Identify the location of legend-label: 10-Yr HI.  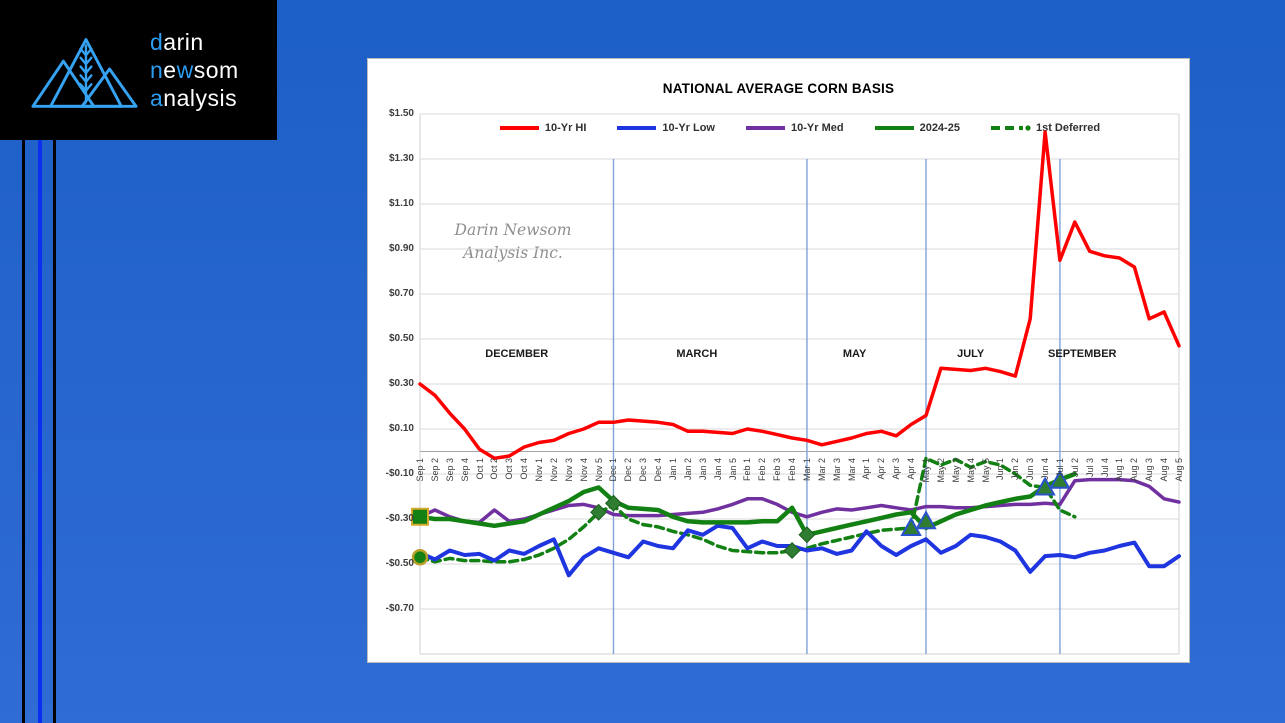
(565, 128).